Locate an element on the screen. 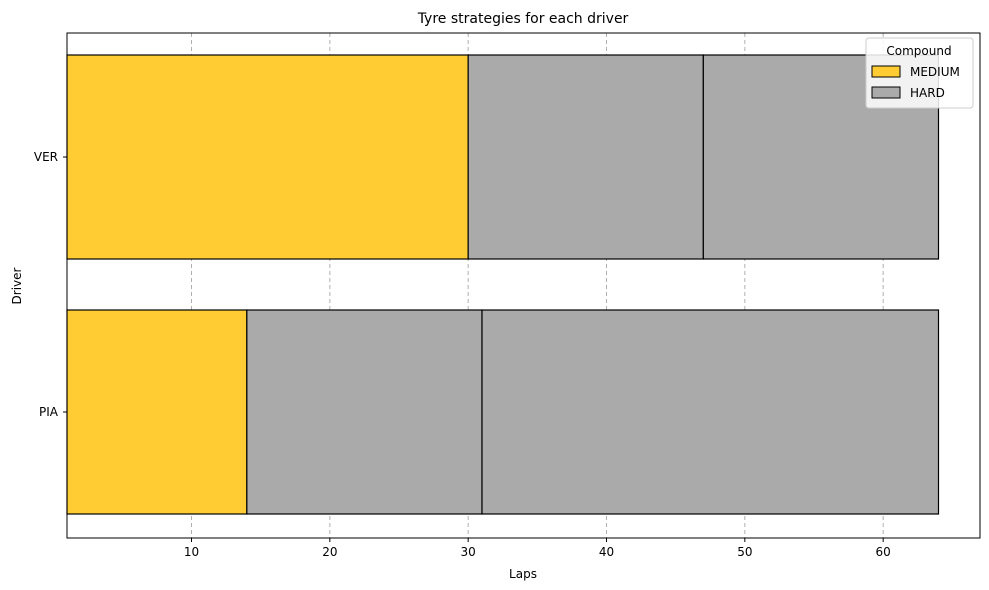 The width and height of the screenshot is (989, 590). x-tick-label-60: 60 is located at coordinates (883, 552).